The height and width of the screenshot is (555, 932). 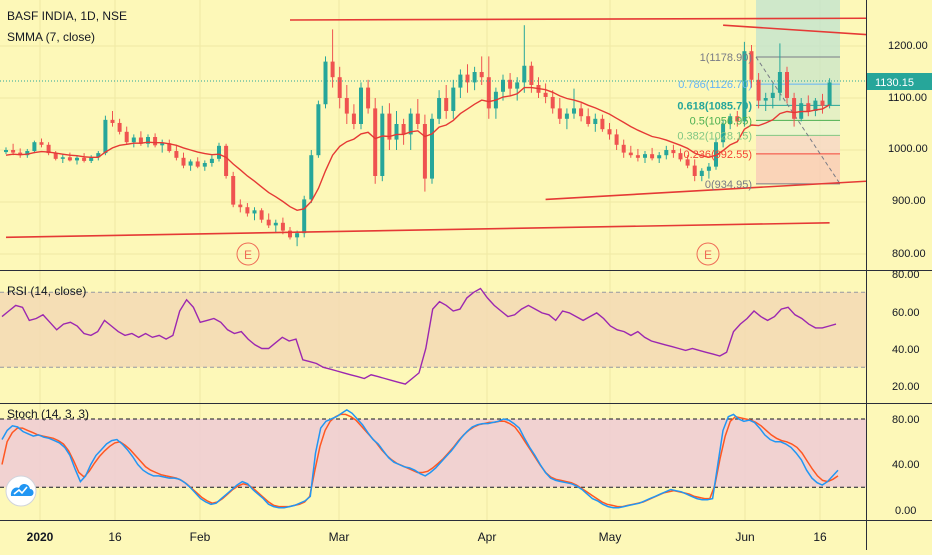 What do you see at coordinates (51, 37) in the screenshot?
I see `smma-label: SMMA (7, close)` at bounding box center [51, 37].